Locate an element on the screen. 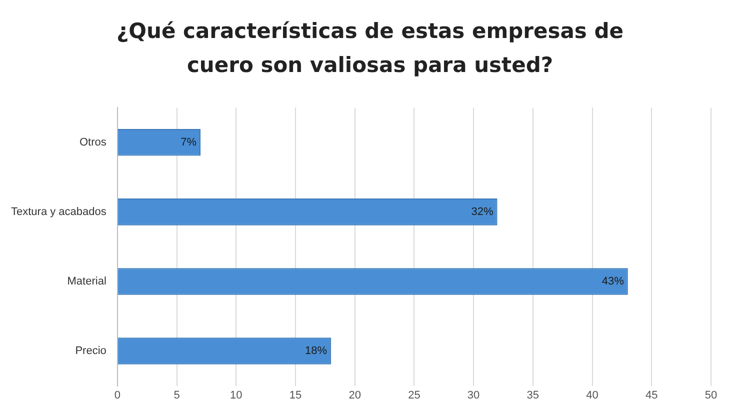  y-tick-label: Material is located at coordinates (86, 282).